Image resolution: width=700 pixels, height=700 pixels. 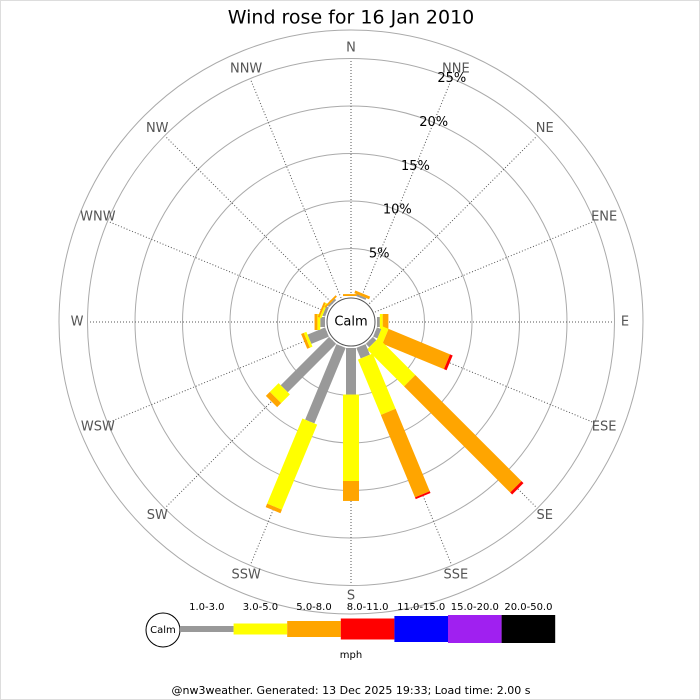 What do you see at coordinates (545, 128) in the screenshot?
I see `direction-label: NE` at bounding box center [545, 128].